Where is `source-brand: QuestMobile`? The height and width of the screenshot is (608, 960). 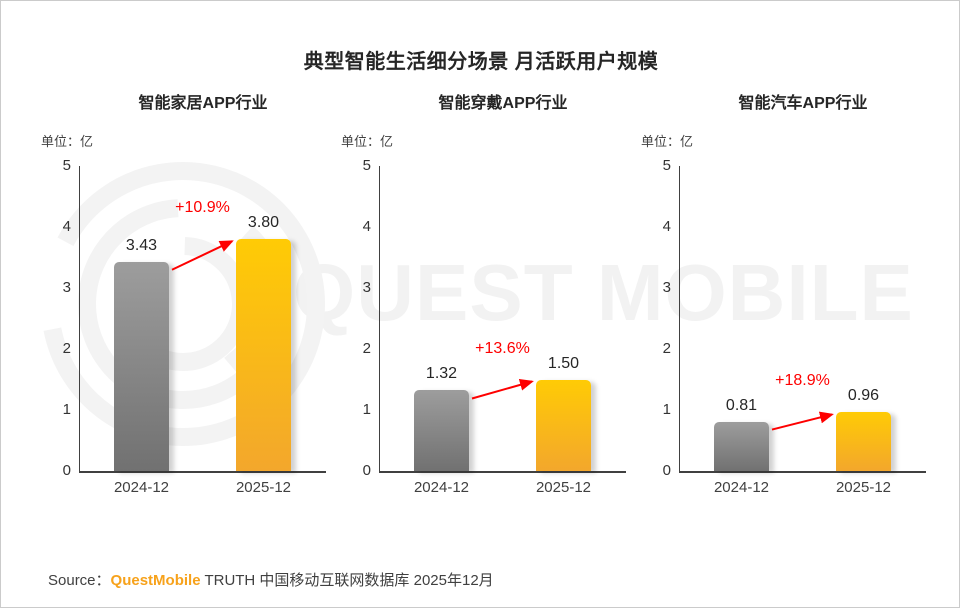
source-brand: QuestMobile is located at coordinates (155, 580).